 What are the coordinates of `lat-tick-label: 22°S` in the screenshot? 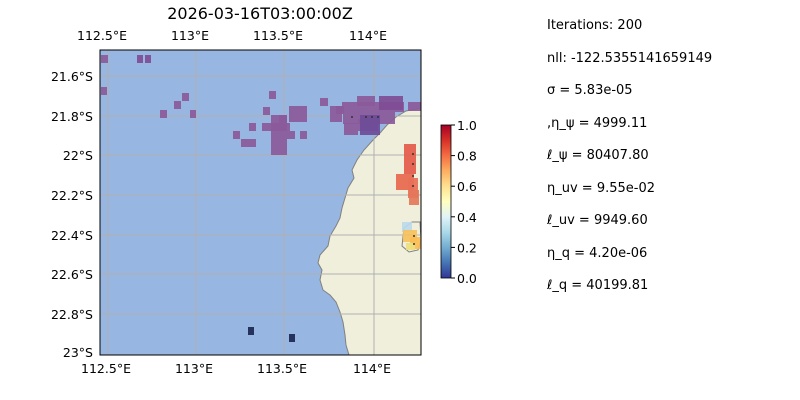 It's located at (78, 155).